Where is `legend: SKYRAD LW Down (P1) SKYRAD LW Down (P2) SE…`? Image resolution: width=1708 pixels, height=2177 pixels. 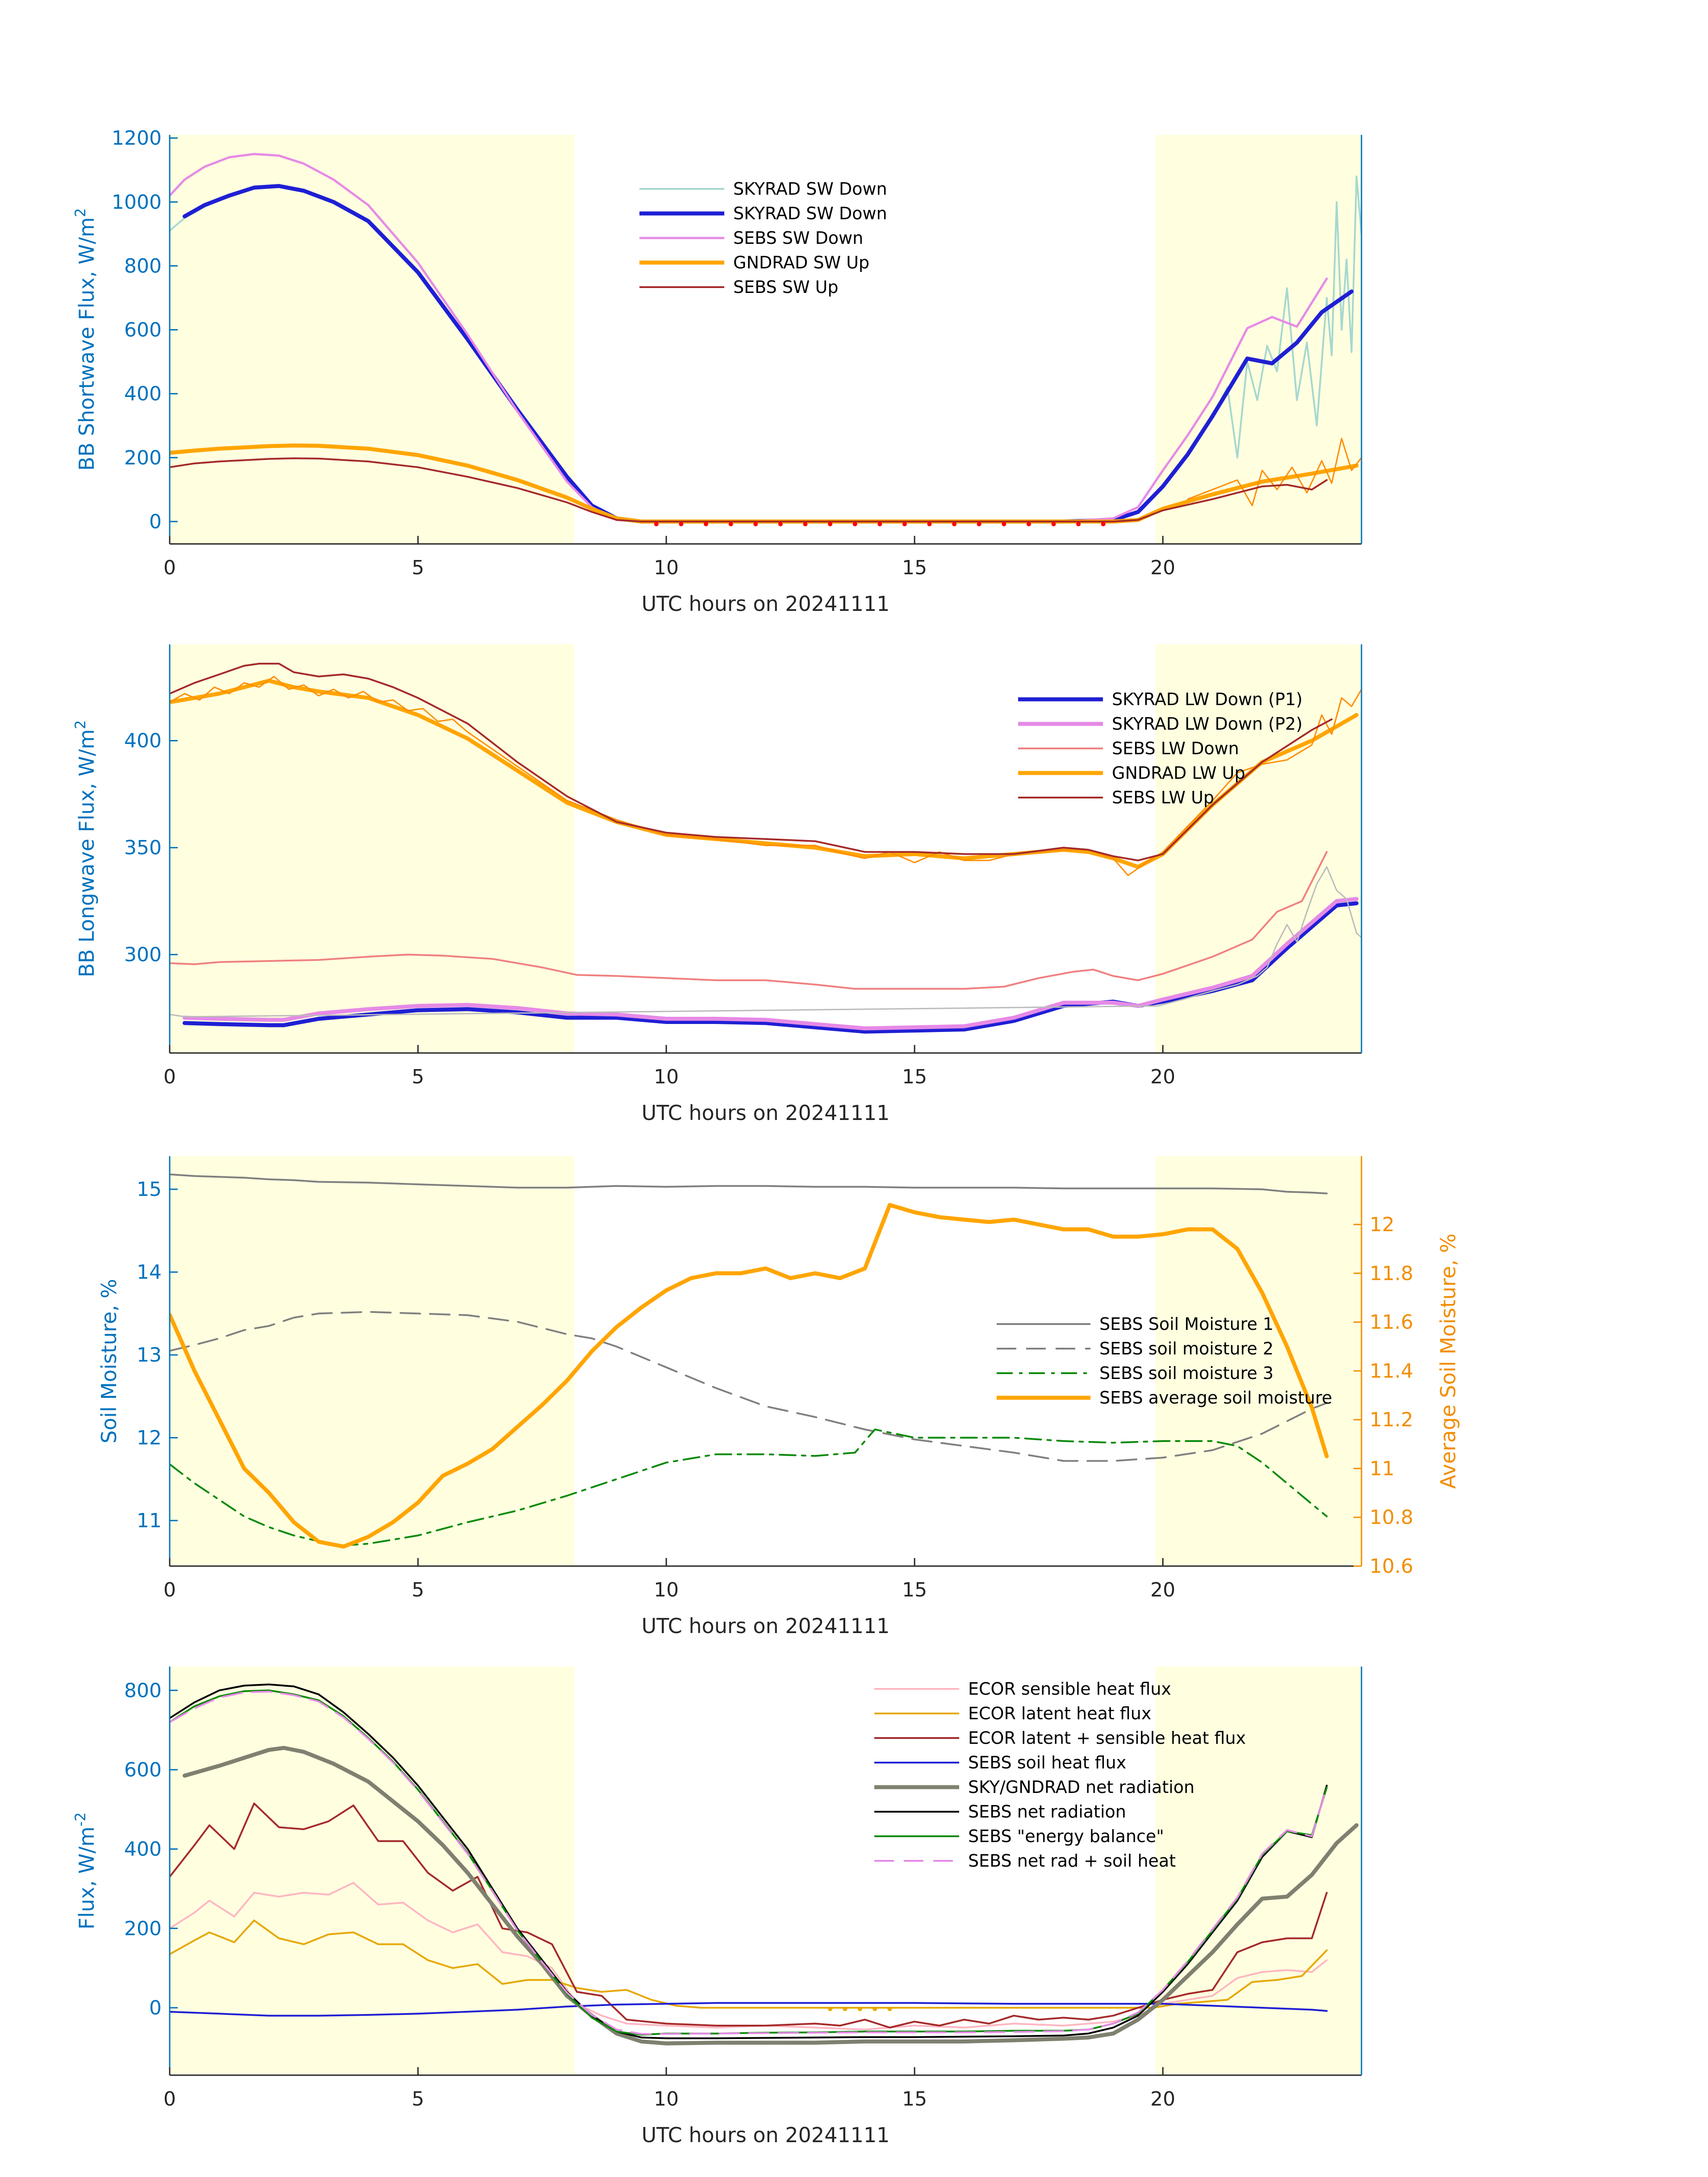 legend: SKYRAD LW Down (P1) SKYRAD LW Down (P2) SE… is located at coordinates (1160, 748).